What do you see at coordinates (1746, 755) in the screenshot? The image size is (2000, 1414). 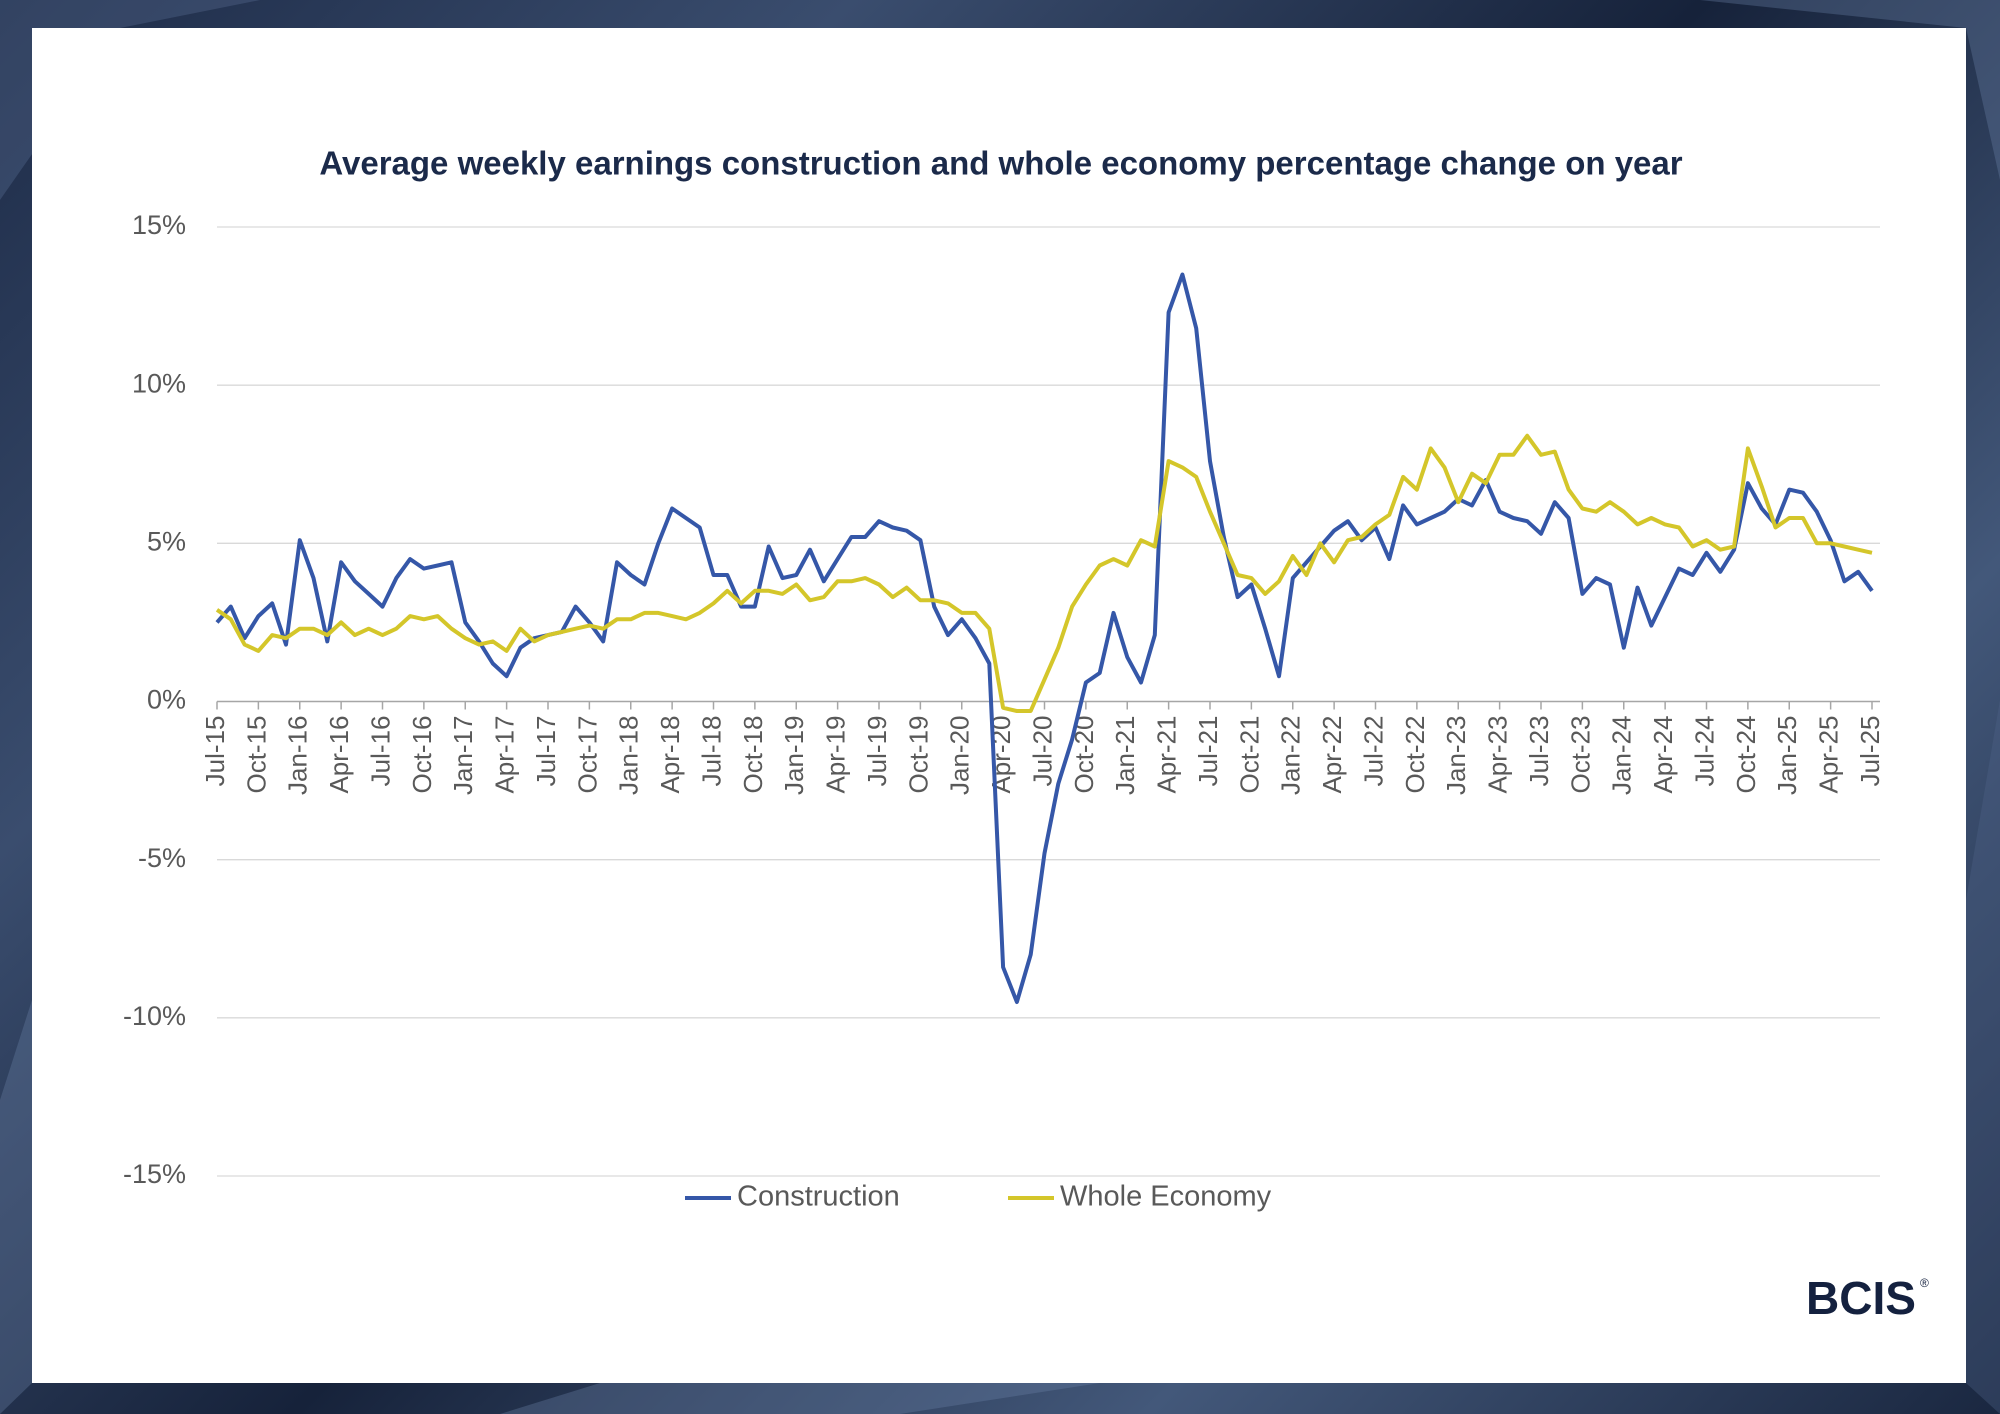 I see `x-tick-label: Oct-24` at bounding box center [1746, 755].